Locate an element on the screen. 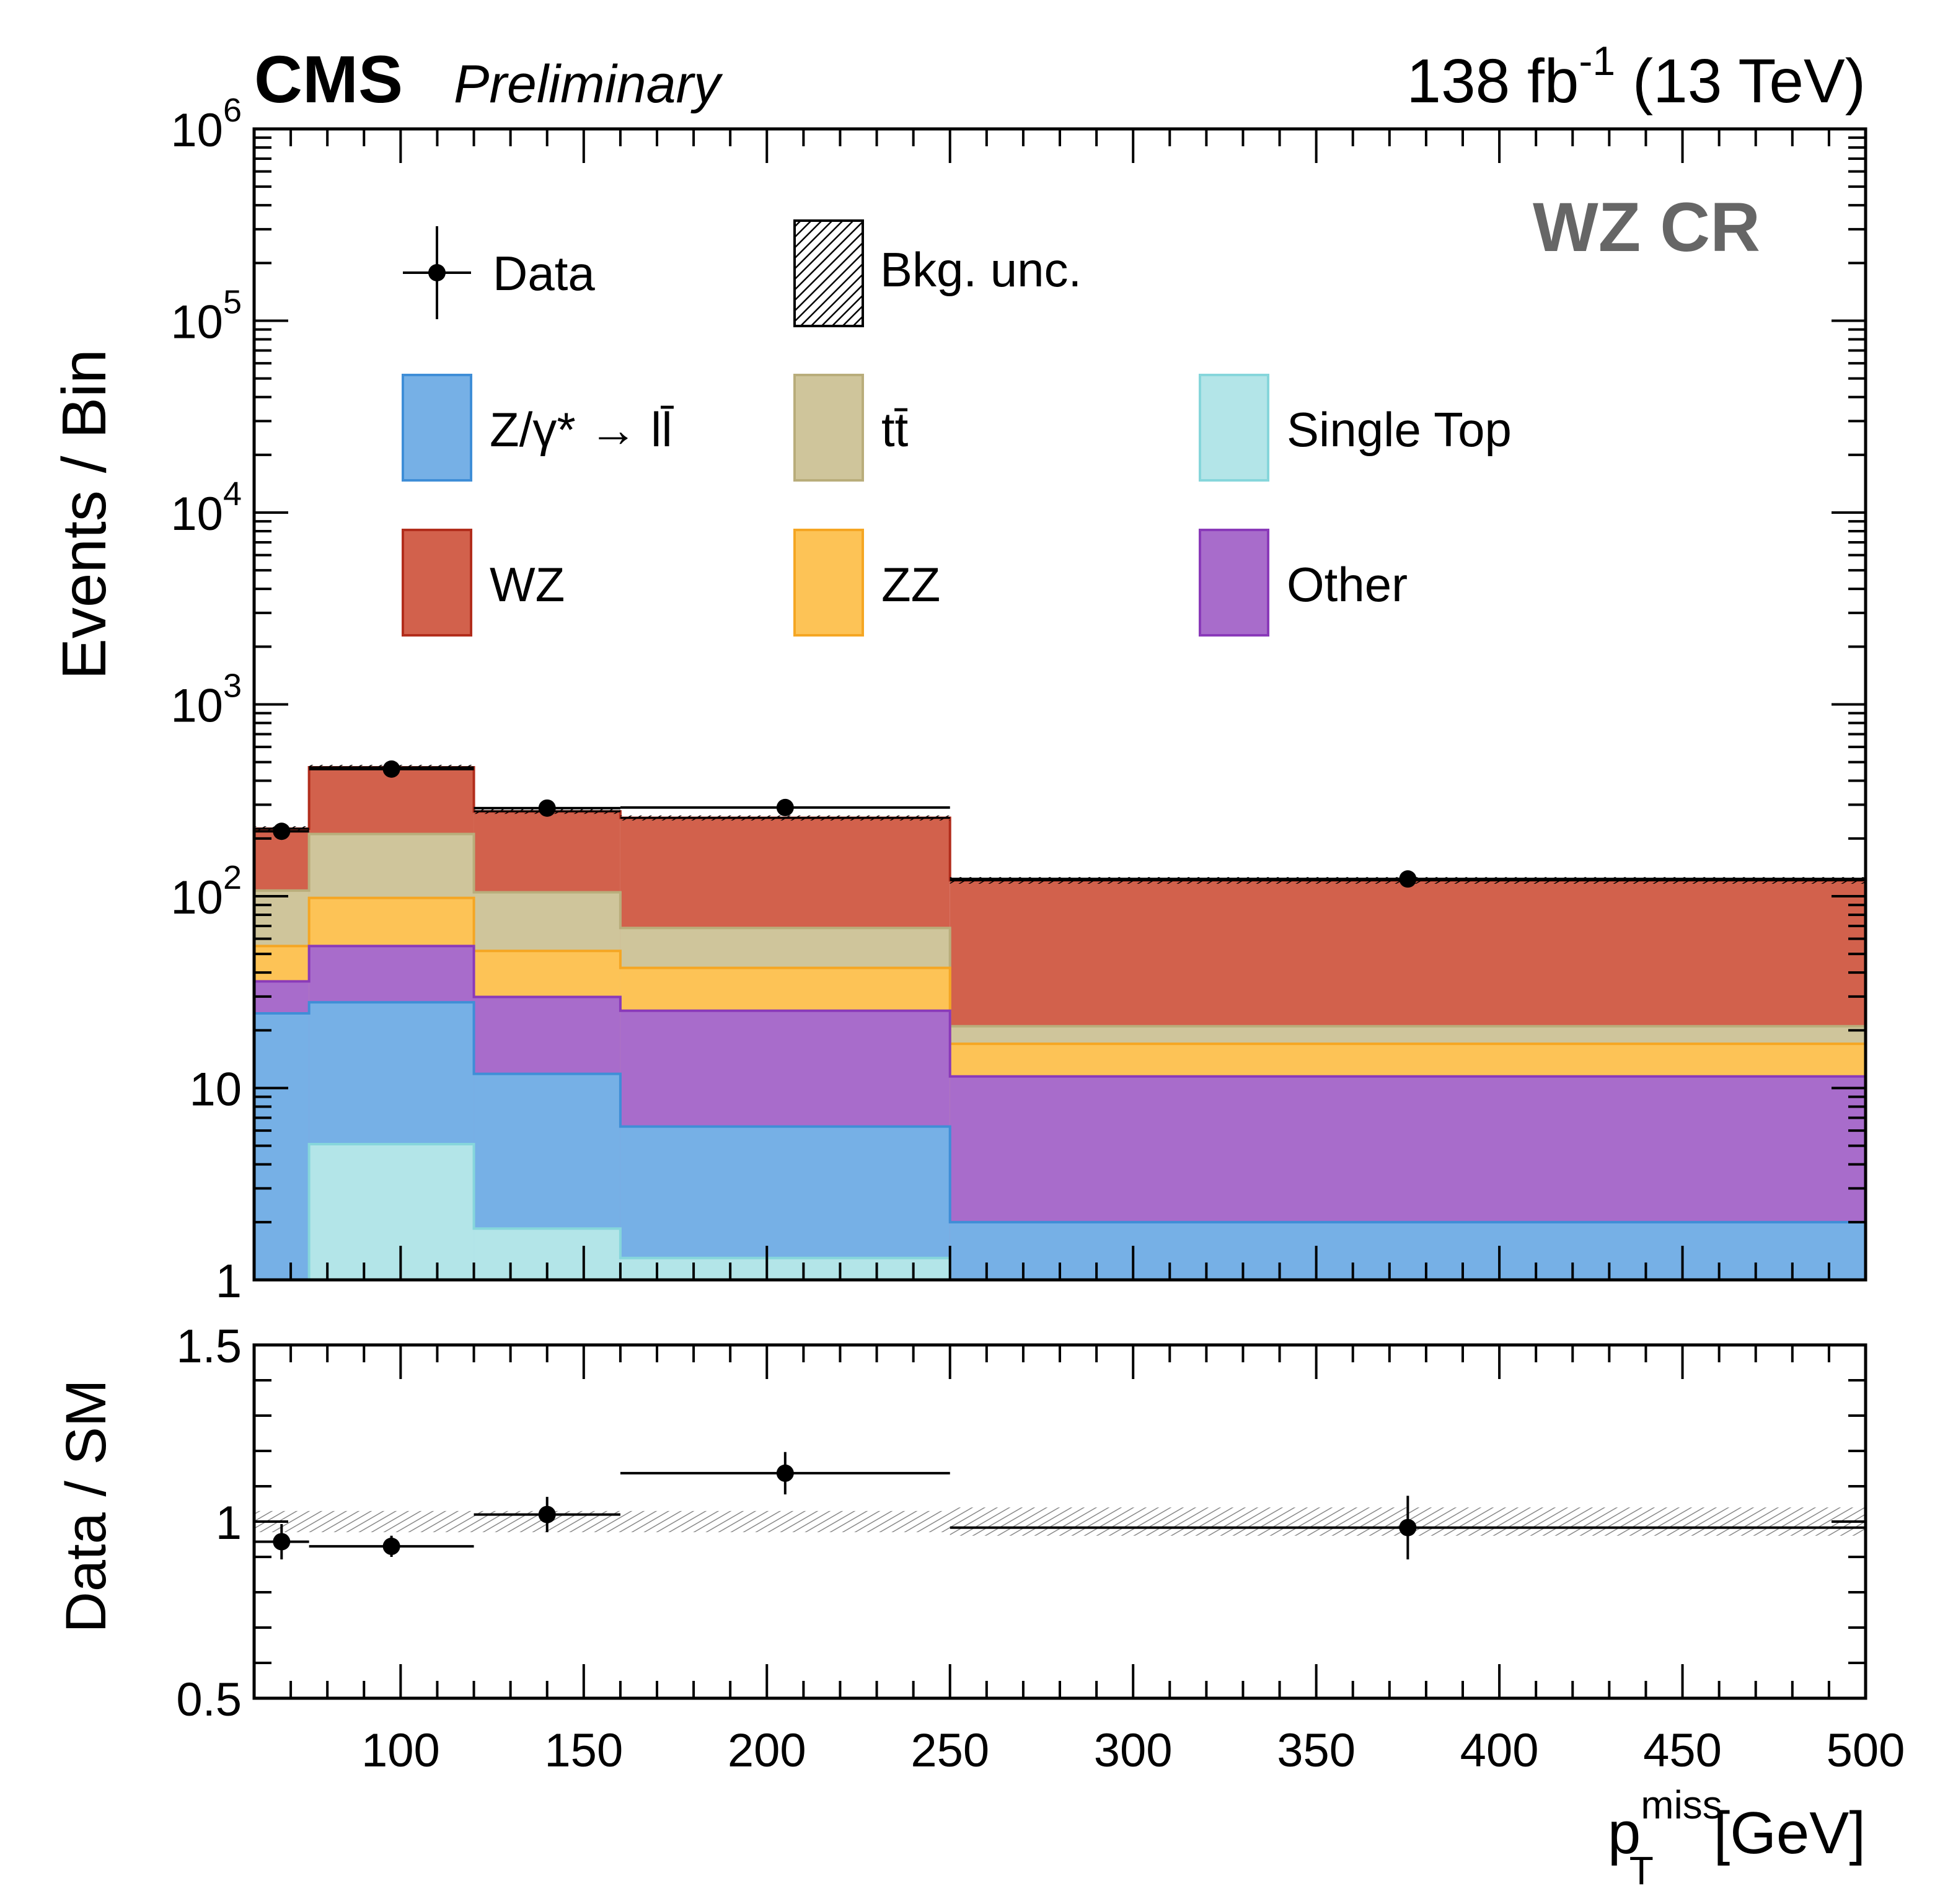  x-axis-title-sub: T is located at coordinates (1641, 1870).